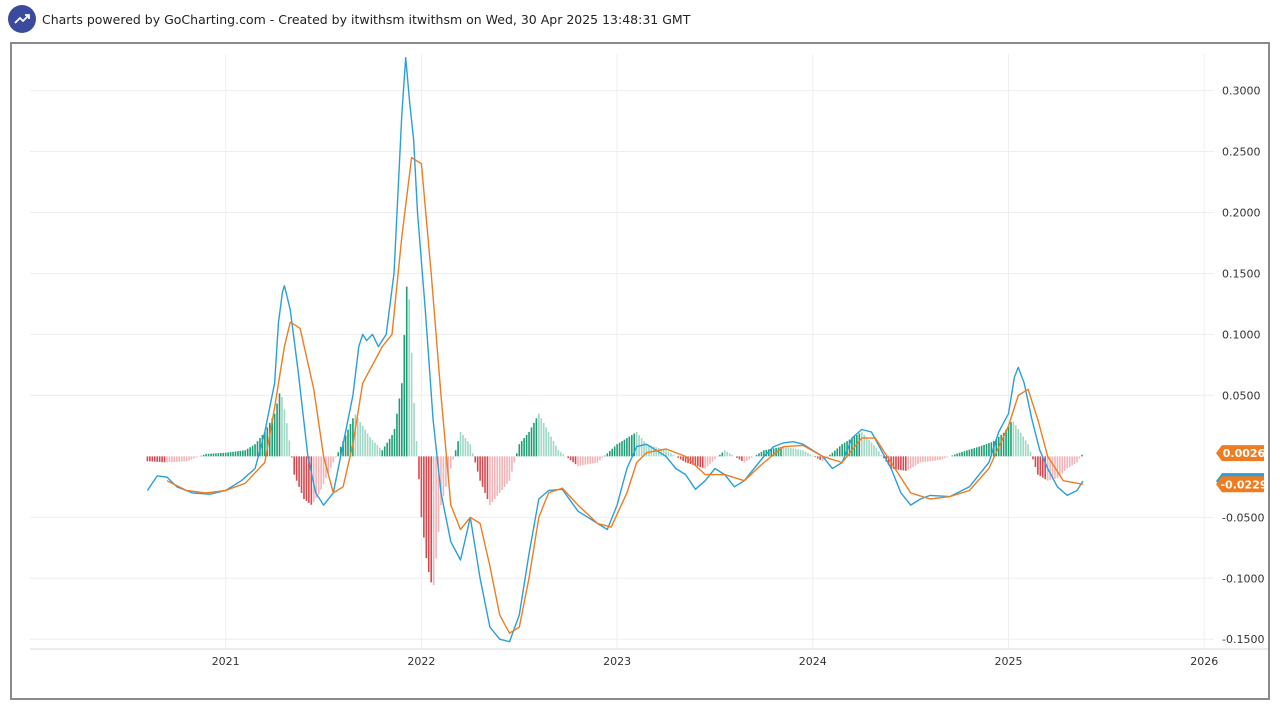 This screenshot has height=706, width=1280. What do you see at coordinates (1204, 661) in the screenshot?
I see `x-tick-label: 2026` at bounding box center [1204, 661].